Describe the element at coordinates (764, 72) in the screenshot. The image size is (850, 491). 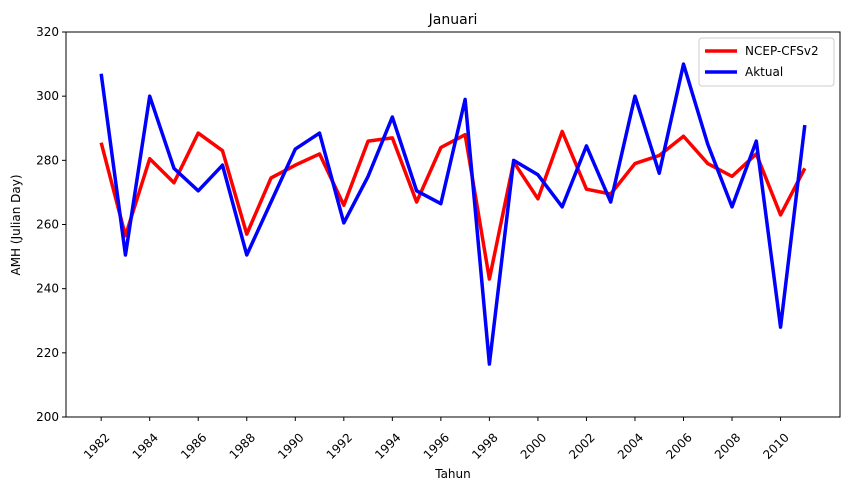
I see `legend-label-aktual: Aktual` at that location.